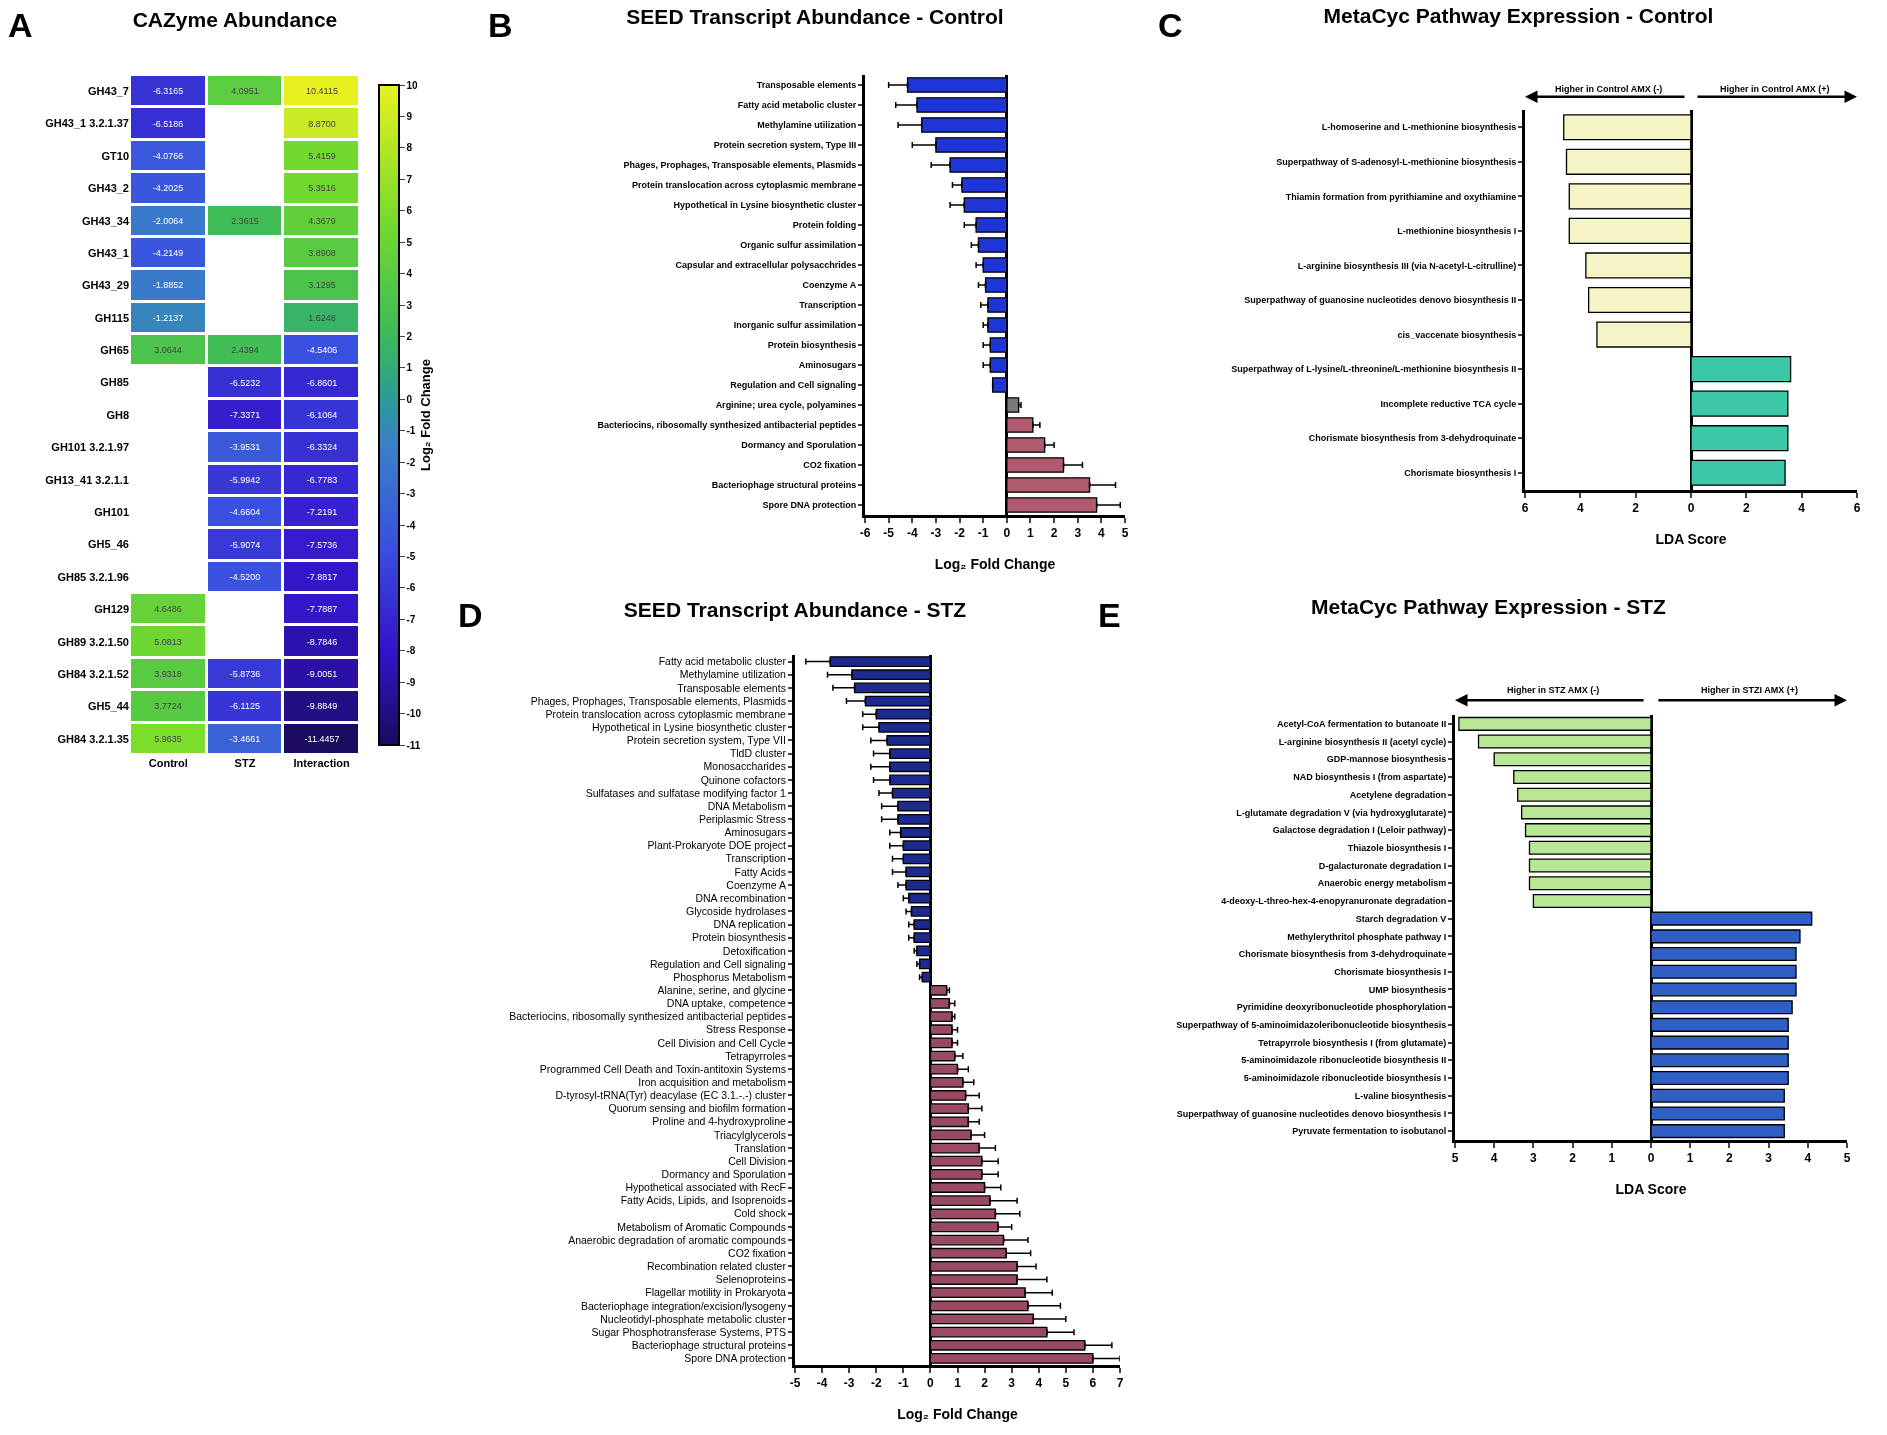 This screenshot has height=1435, width=1887. What do you see at coordinates (245, 545) in the screenshot?
I see `data-label: -5.9074` at bounding box center [245, 545].